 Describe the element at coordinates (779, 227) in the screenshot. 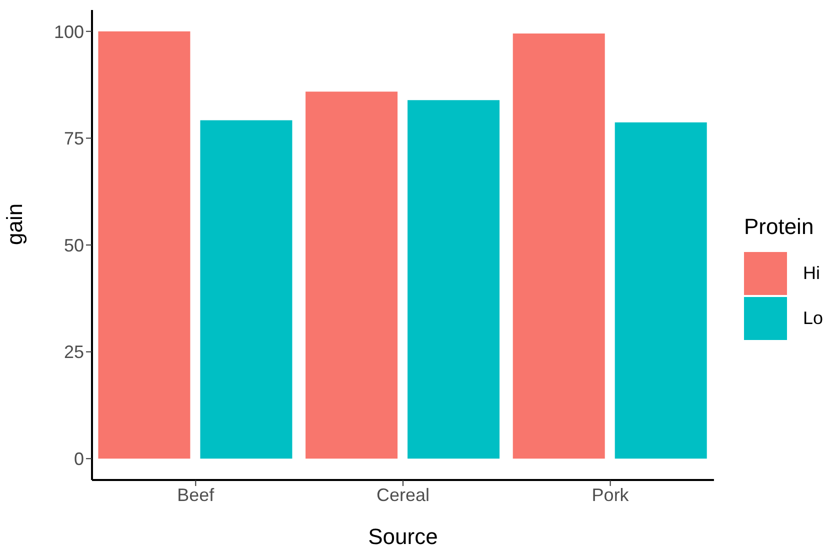

I see `legend-title: Protein` at that location.